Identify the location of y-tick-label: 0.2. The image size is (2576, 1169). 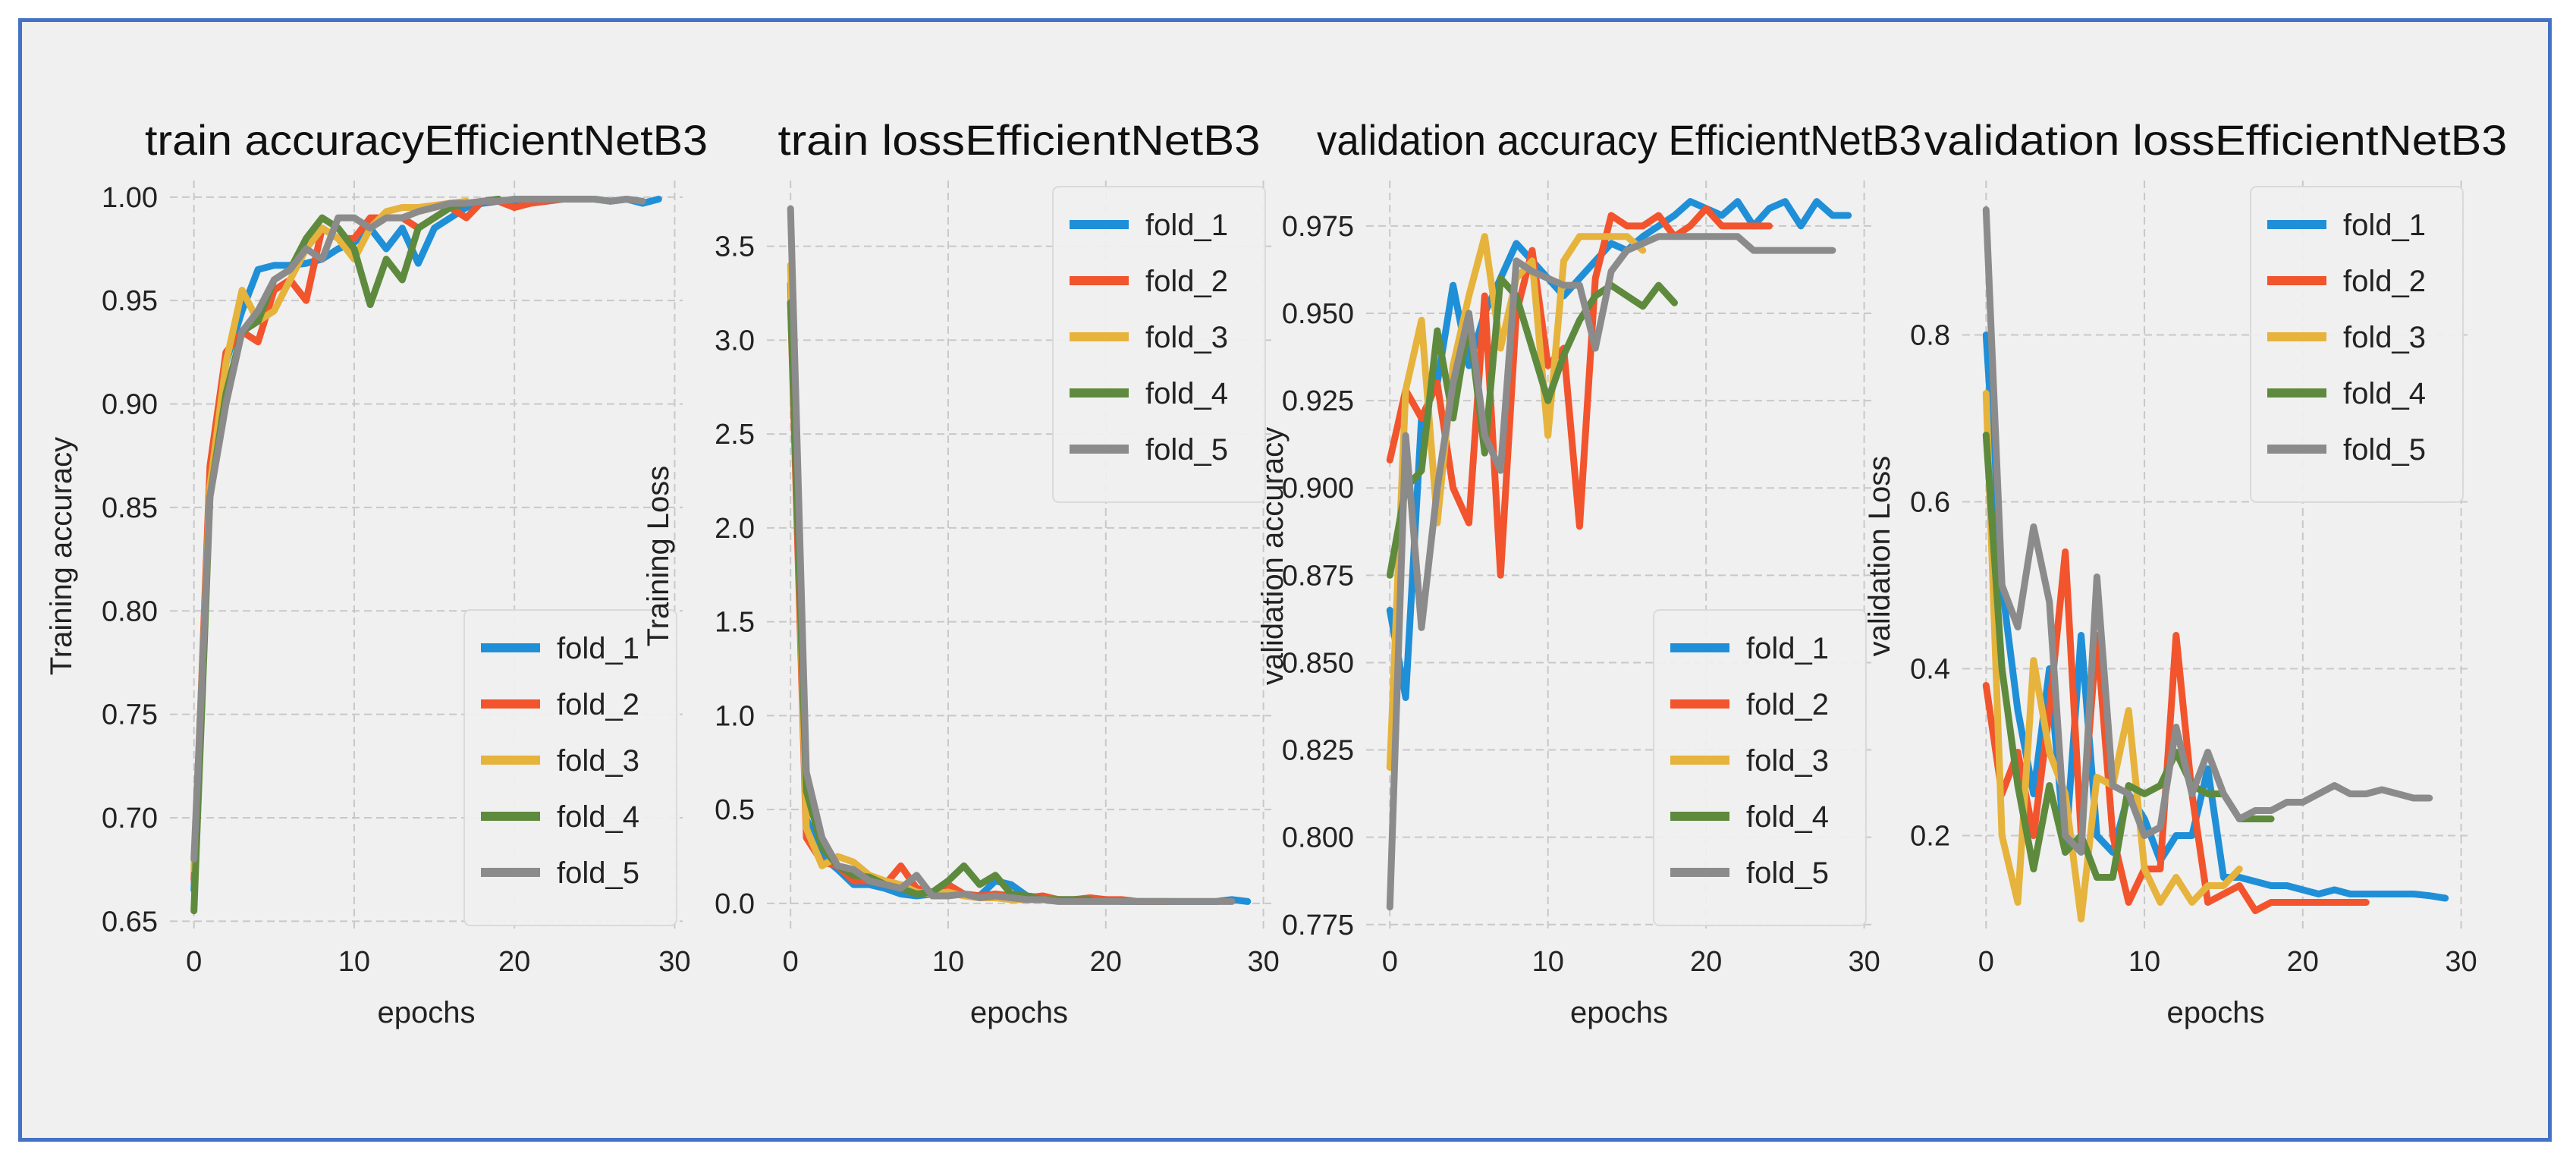
(1930, 837).